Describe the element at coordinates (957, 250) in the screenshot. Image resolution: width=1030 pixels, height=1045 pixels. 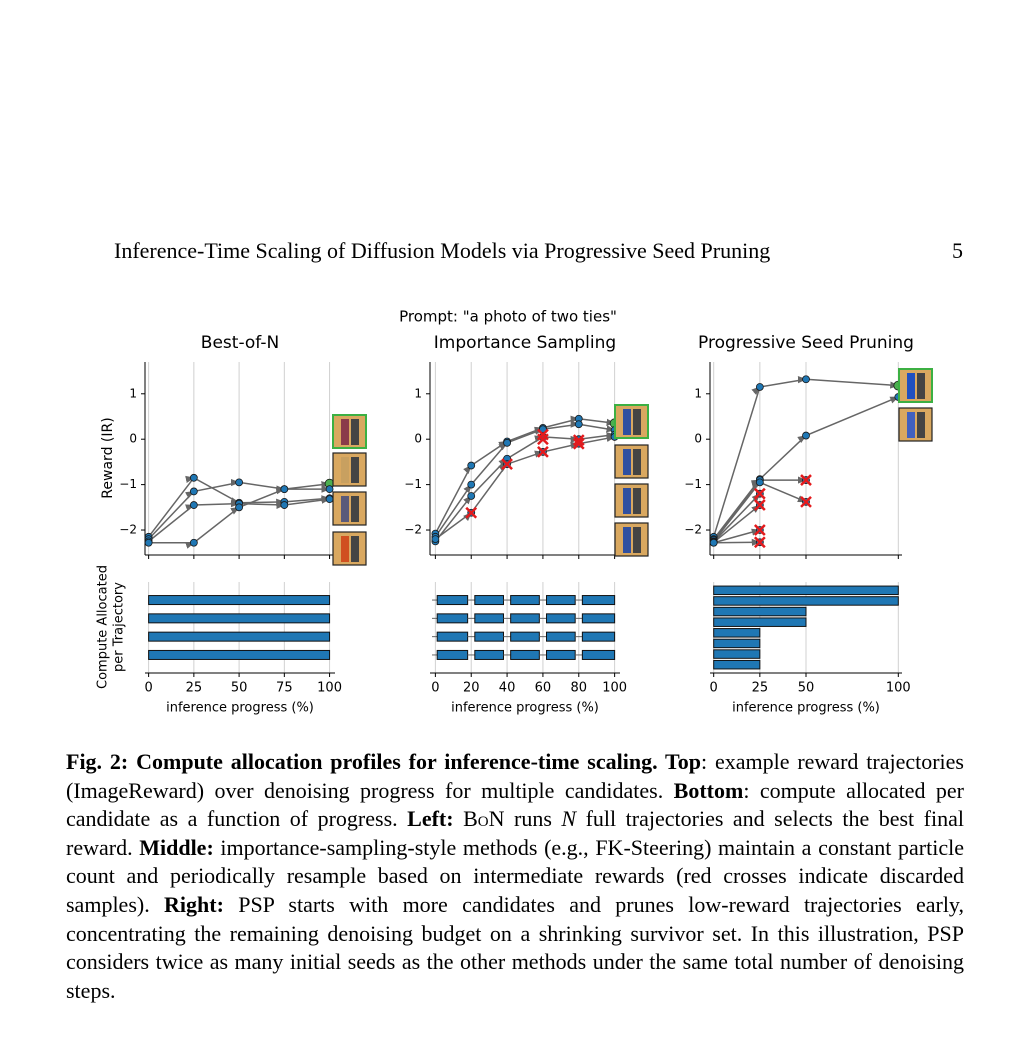
I see `page-number: 5` at that location.